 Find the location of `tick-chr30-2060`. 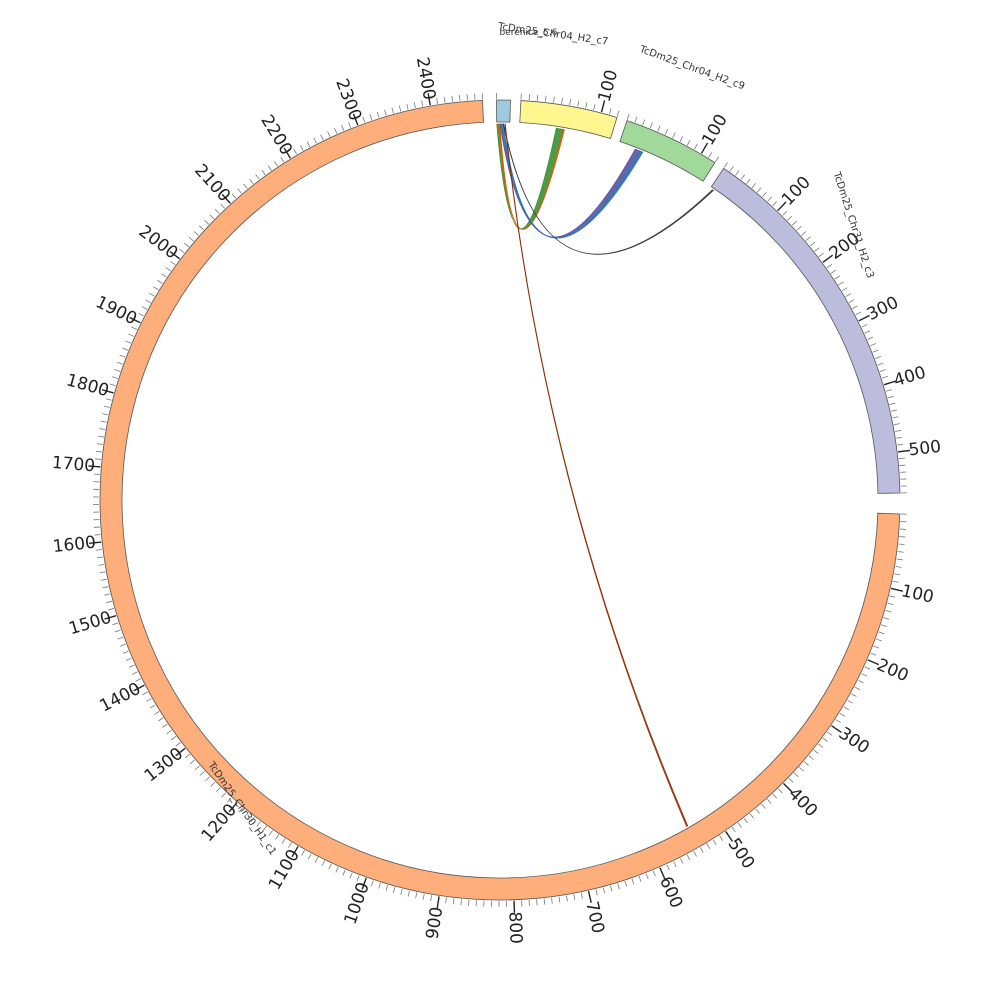

tick-chr30-2060 is located at coordinates (207, 222).